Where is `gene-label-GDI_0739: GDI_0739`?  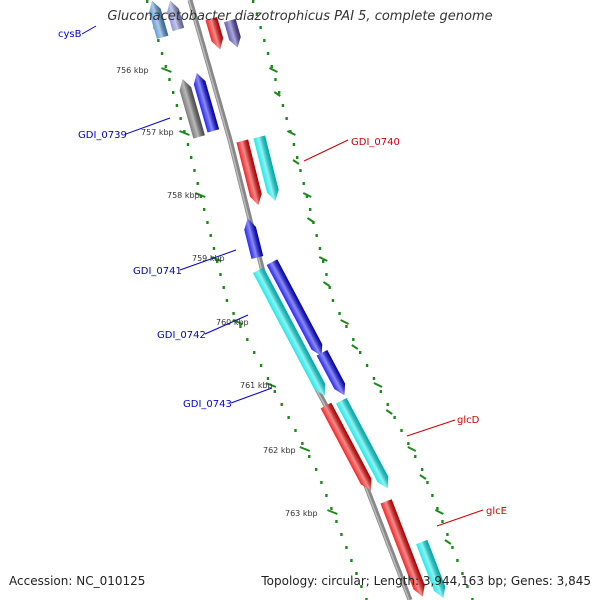 gene-label-GDI_0739: GDI_0739 is located at coordinates (102, 135).